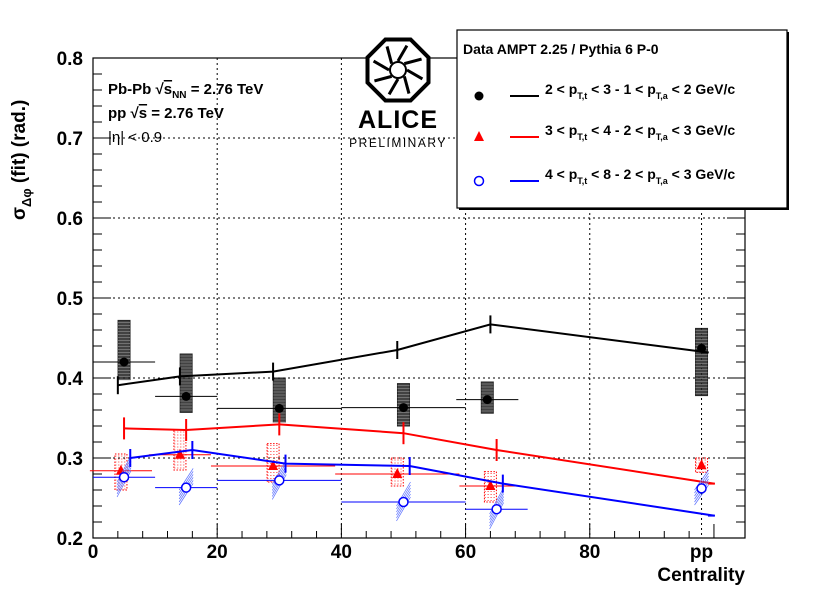 This screenshot has height=596, width=830. I want to click on annotation-pbpb: Pb-Pb √sNN = 2.76 TeV, so click(185, 91).